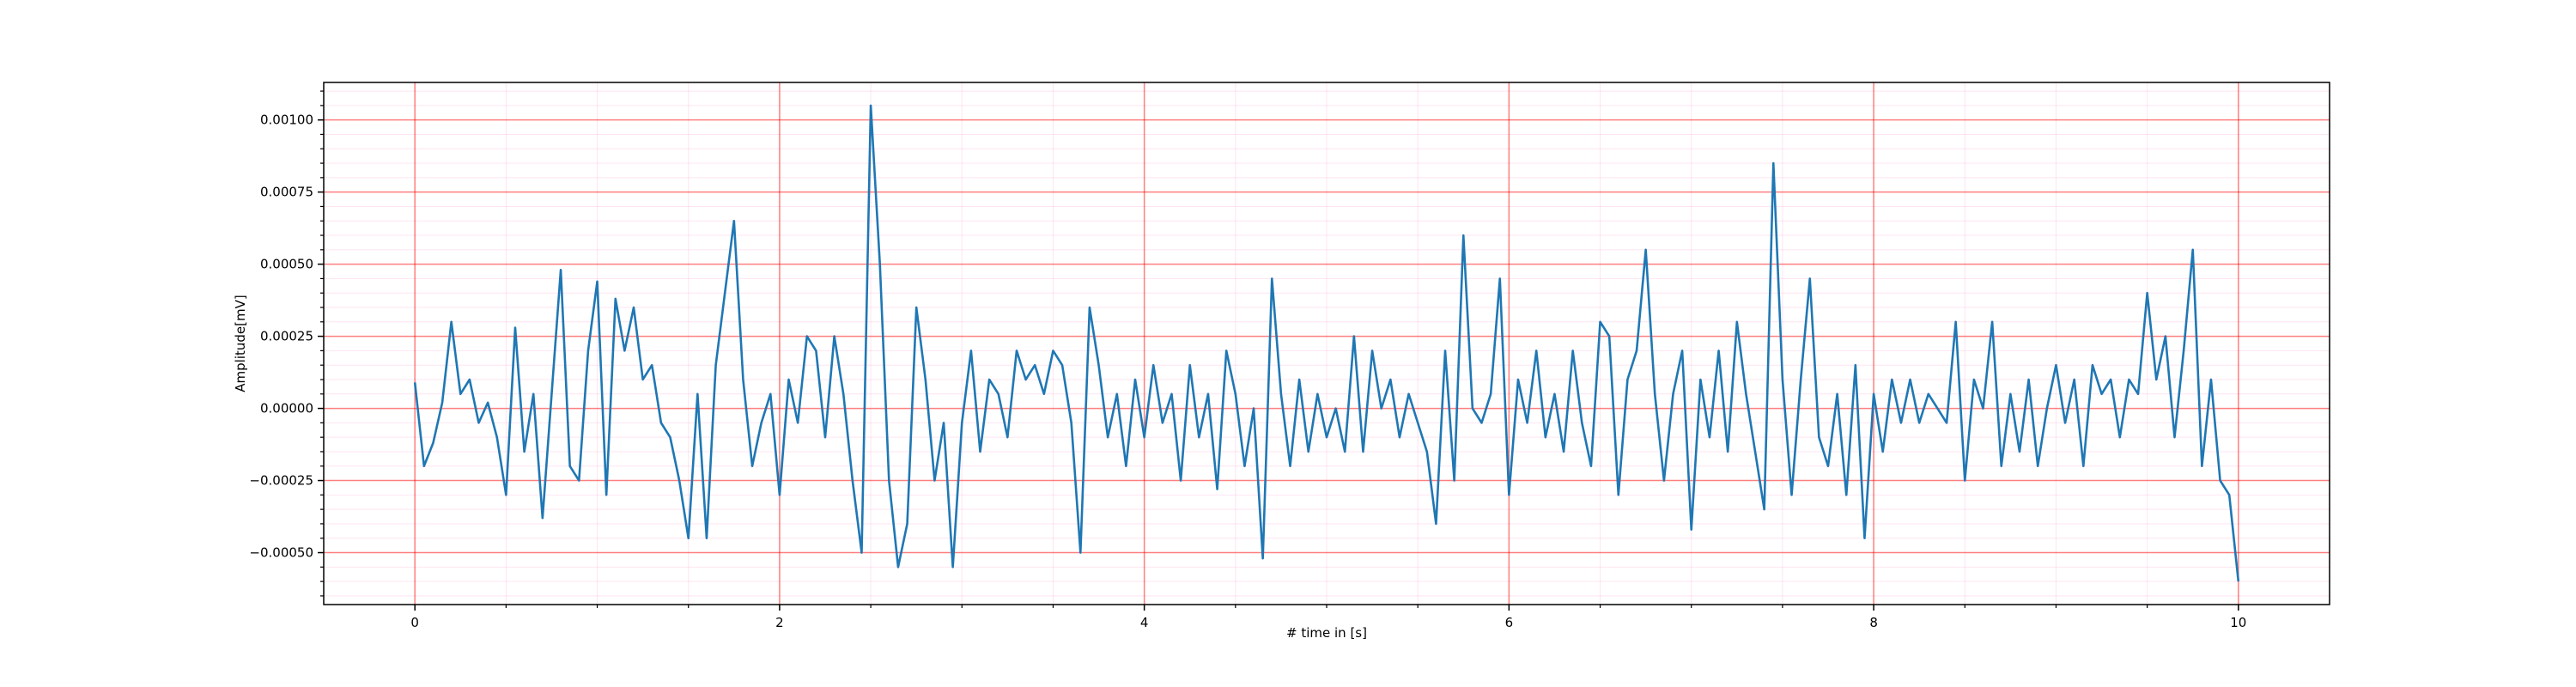 The height and width of the screenshot is (687, 2576). What do you see at coordinates (414, 622) in the screenshot?
I see `x-tick-label: 0` at bounding box center [414, 622].